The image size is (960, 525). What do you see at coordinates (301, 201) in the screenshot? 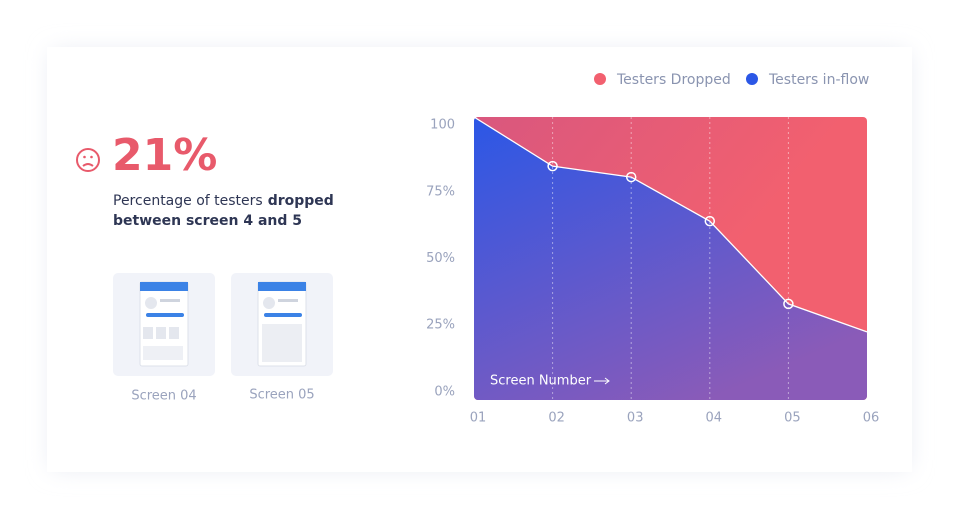
I see `description-bold: dropped` at bounding box center [301, 201].